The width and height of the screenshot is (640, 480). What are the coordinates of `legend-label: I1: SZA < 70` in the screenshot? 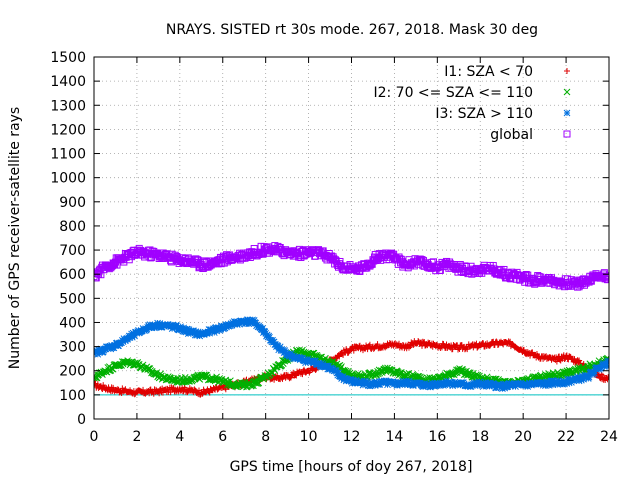 It's located at (488, 72).